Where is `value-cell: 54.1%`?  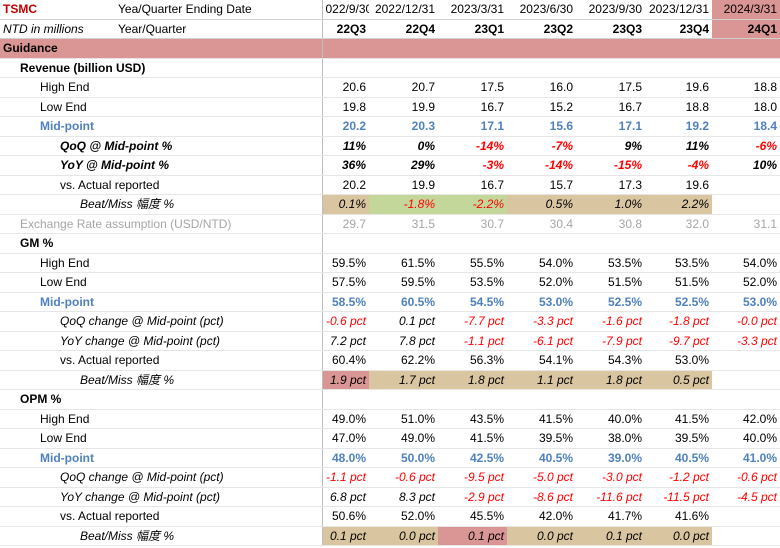
value-cell: 54.1% is located at coordinates (541, 360).